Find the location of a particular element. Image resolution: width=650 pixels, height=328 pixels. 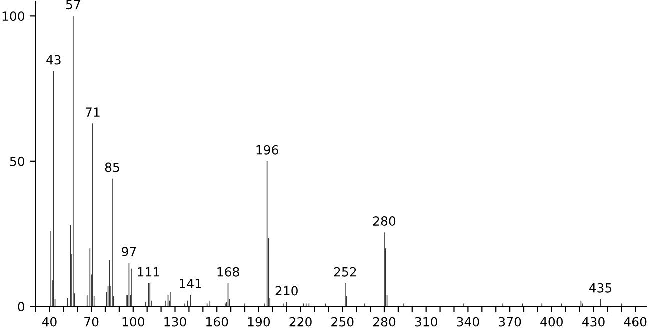

annotation: 210 is located at coordinates (287, 291).